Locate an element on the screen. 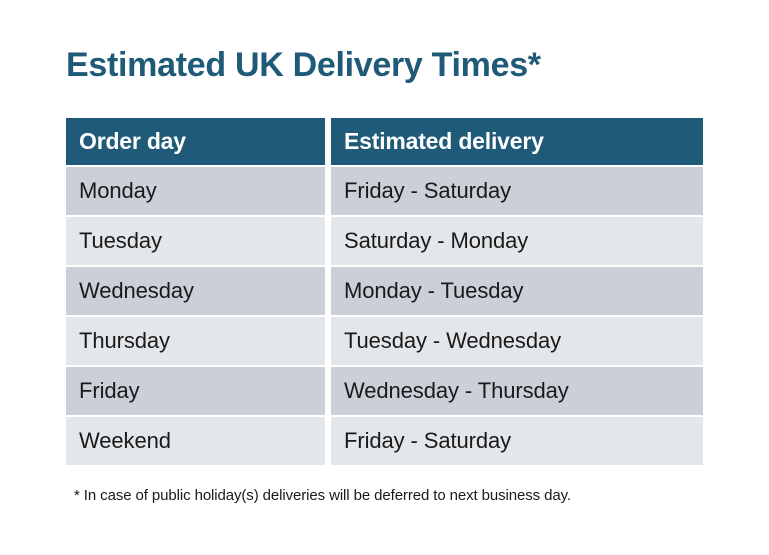 Image resolution: width=769 pixels, height=555 pixels. table-header-row: Order day Estimated delivery is located at coordinates (384, 141).